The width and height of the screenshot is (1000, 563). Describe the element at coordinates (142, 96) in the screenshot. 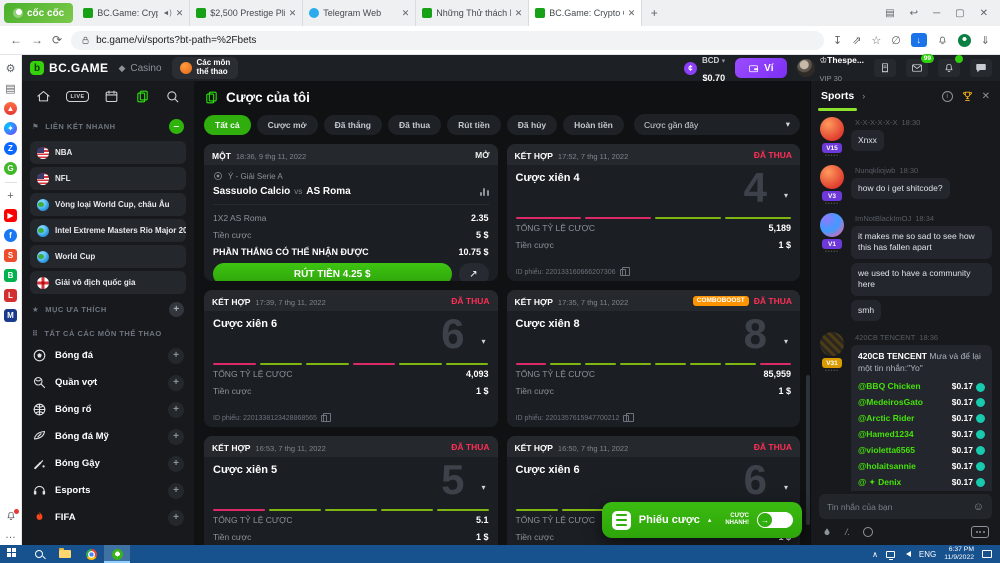

I see `my-bets-icon` at that location.